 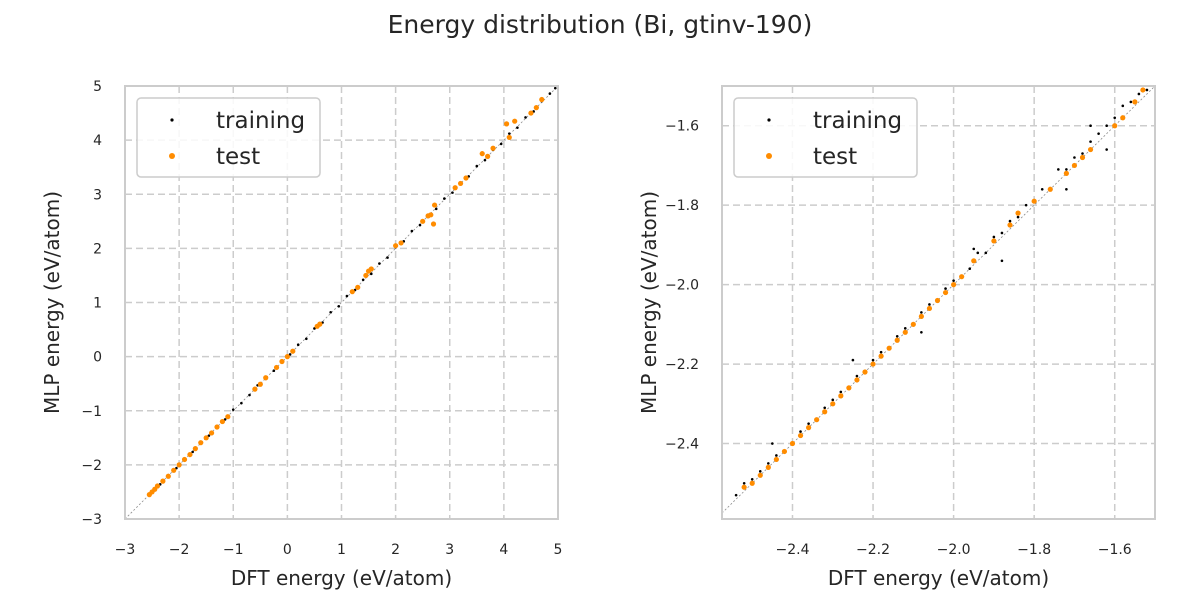 What do you see at coordinates (682, 127) in the screenshot?
I see `y-tick-label: −1.6` at bounding box center [682, 127].